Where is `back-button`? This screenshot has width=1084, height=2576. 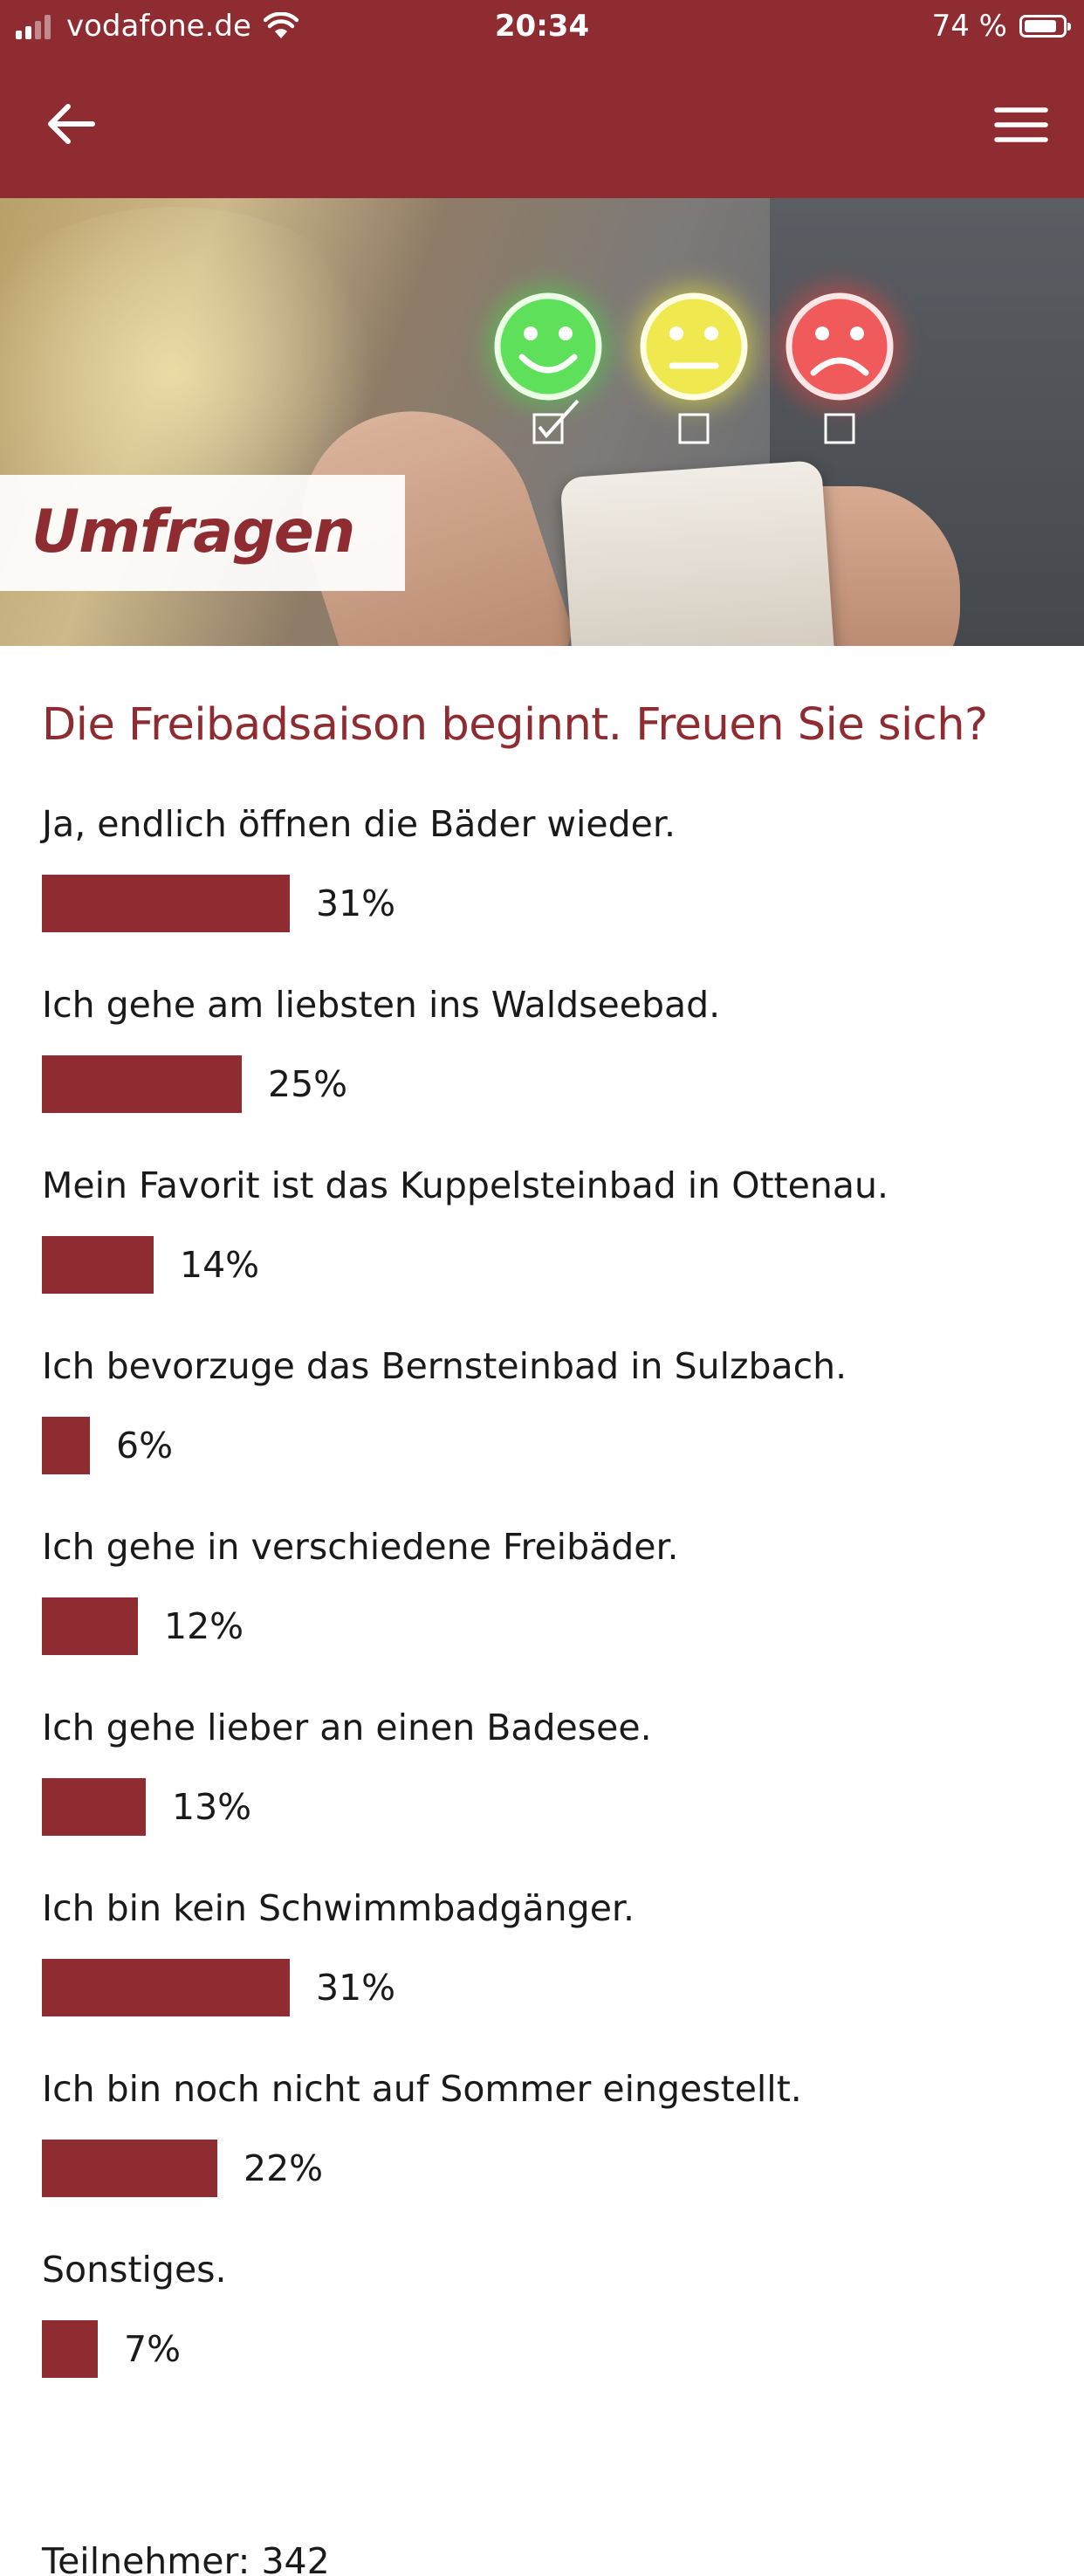
back-button is located at coordinates (71, 124).